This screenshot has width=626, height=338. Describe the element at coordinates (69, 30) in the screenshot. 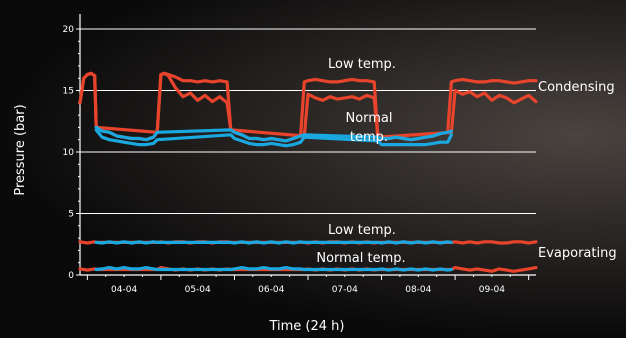

I see `y-tick-label-20: 20` at that location.